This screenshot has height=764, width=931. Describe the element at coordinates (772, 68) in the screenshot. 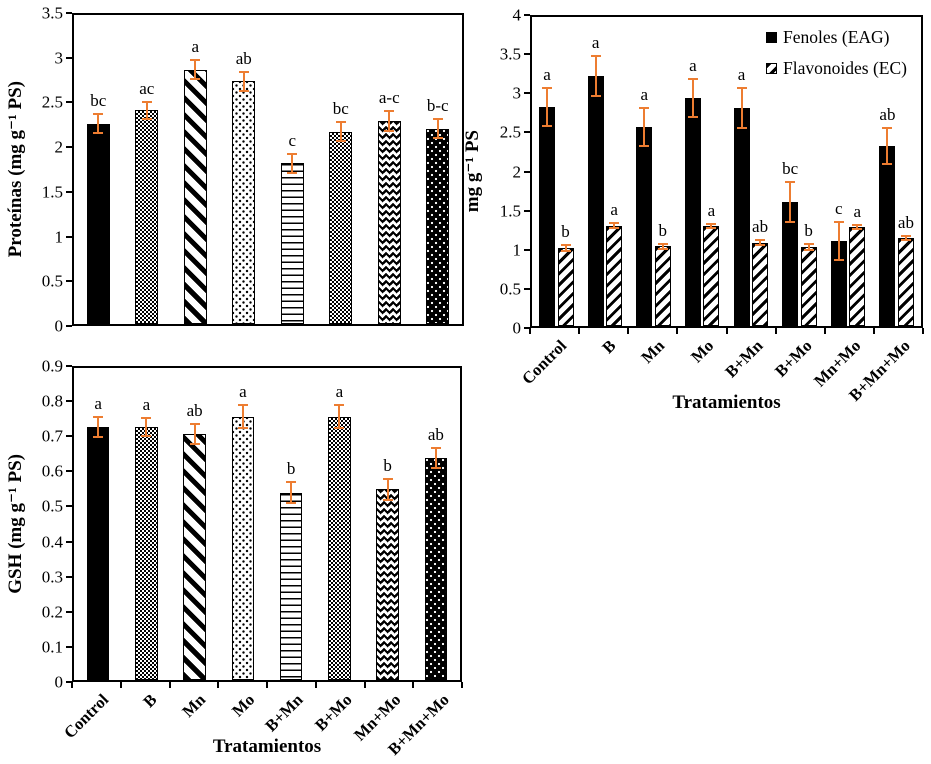

I see `flavonoides-swatch-icon` at that location.